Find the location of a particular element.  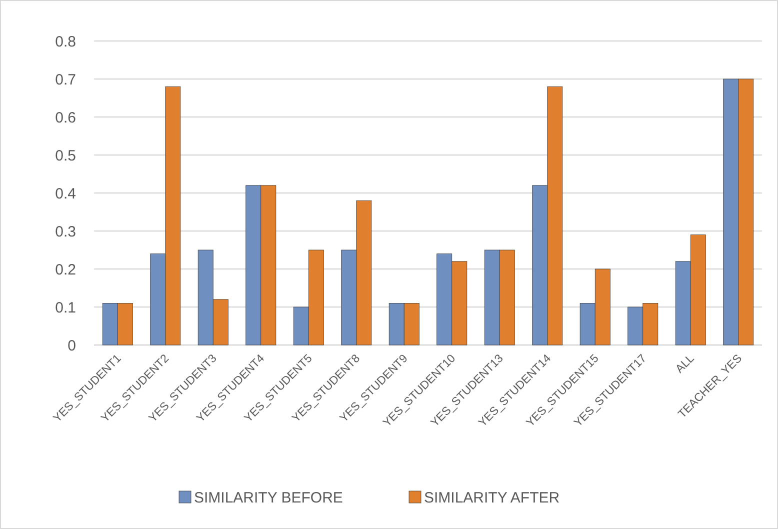

legend-label: SIMILARITY AFTER is located at coordinates (492, 497).